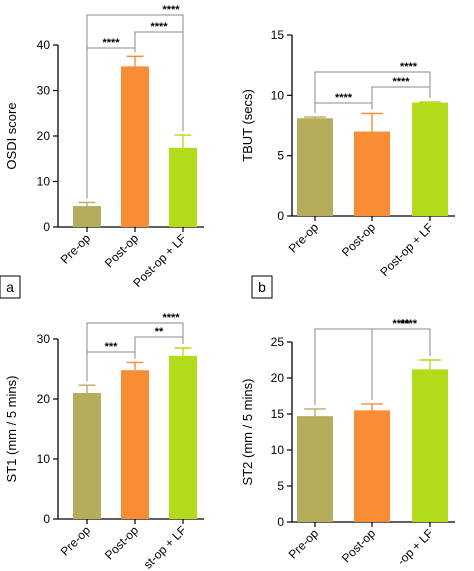 The height and width of the screenshot is (571, 474). Describe the element at coordinates (165, 547) in the screenshot. I see `x-category-label: st-op + LF` at that location.